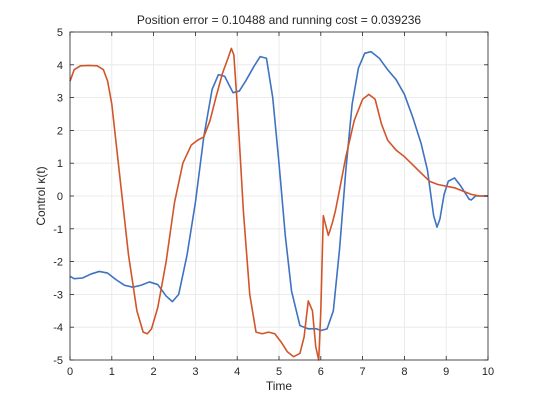 The height and width of the screenshot is (403, 538). I want to click on y-tick-label: -3, so click(58, 295).